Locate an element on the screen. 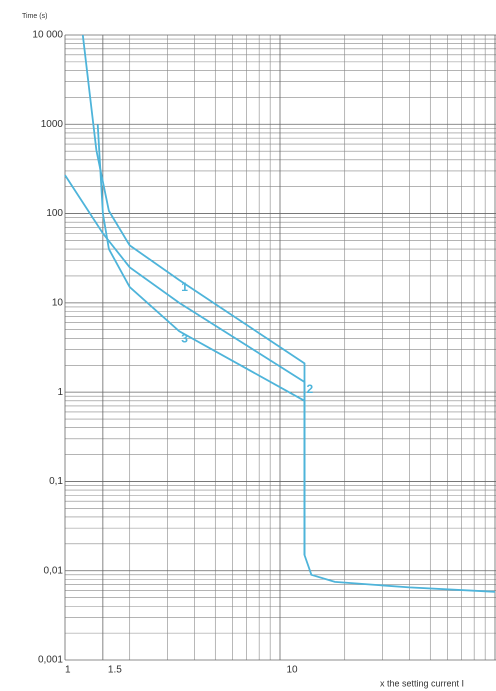 This screenshot has width=496, height=691. x-tick-label: 1.5 is located at coordinates (115, 670).